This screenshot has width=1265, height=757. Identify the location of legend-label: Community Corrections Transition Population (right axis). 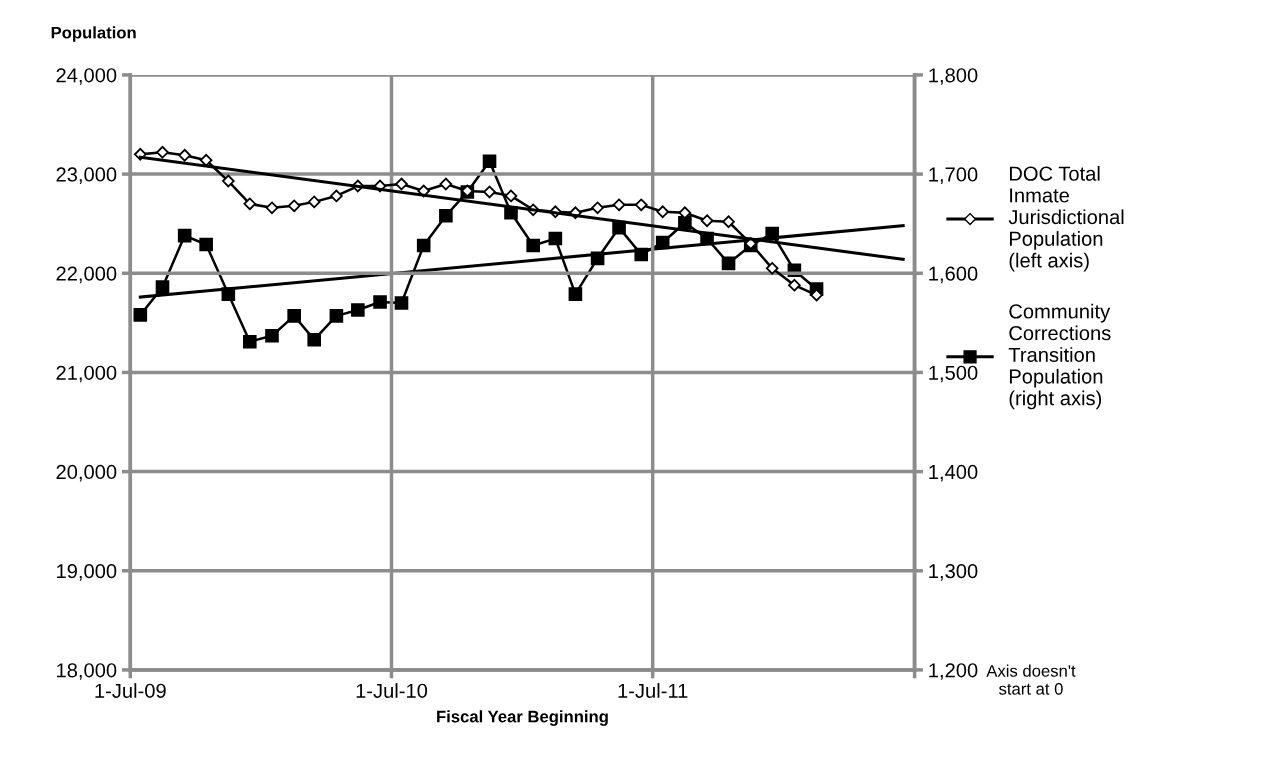
(1059, 356).